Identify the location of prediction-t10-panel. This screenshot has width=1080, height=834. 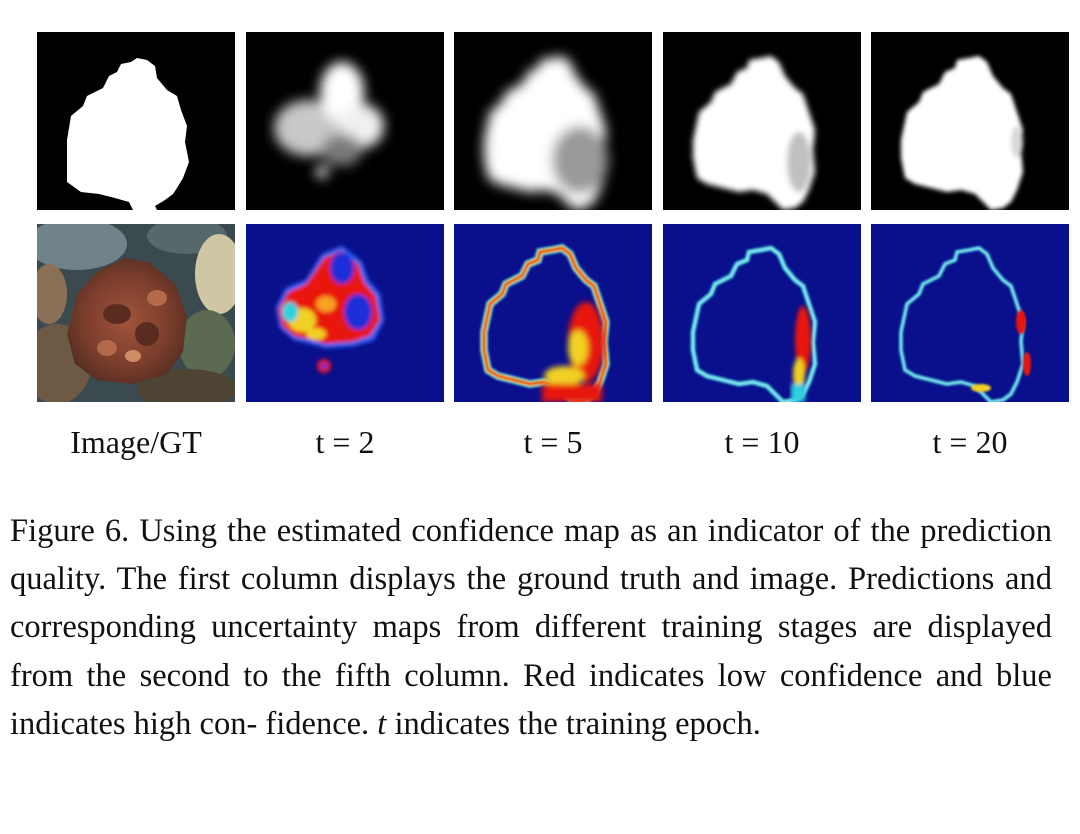
(762, 121).